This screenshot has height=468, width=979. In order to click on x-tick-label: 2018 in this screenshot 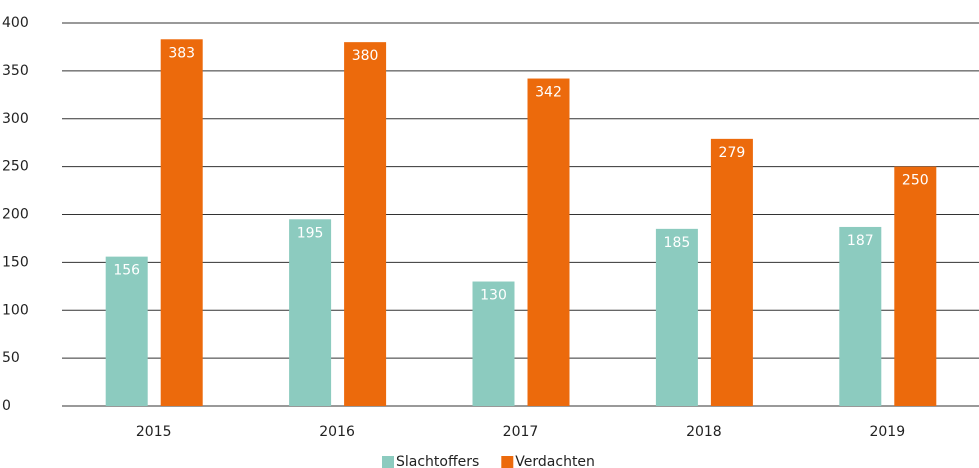, I will do `click(704, 432)`.